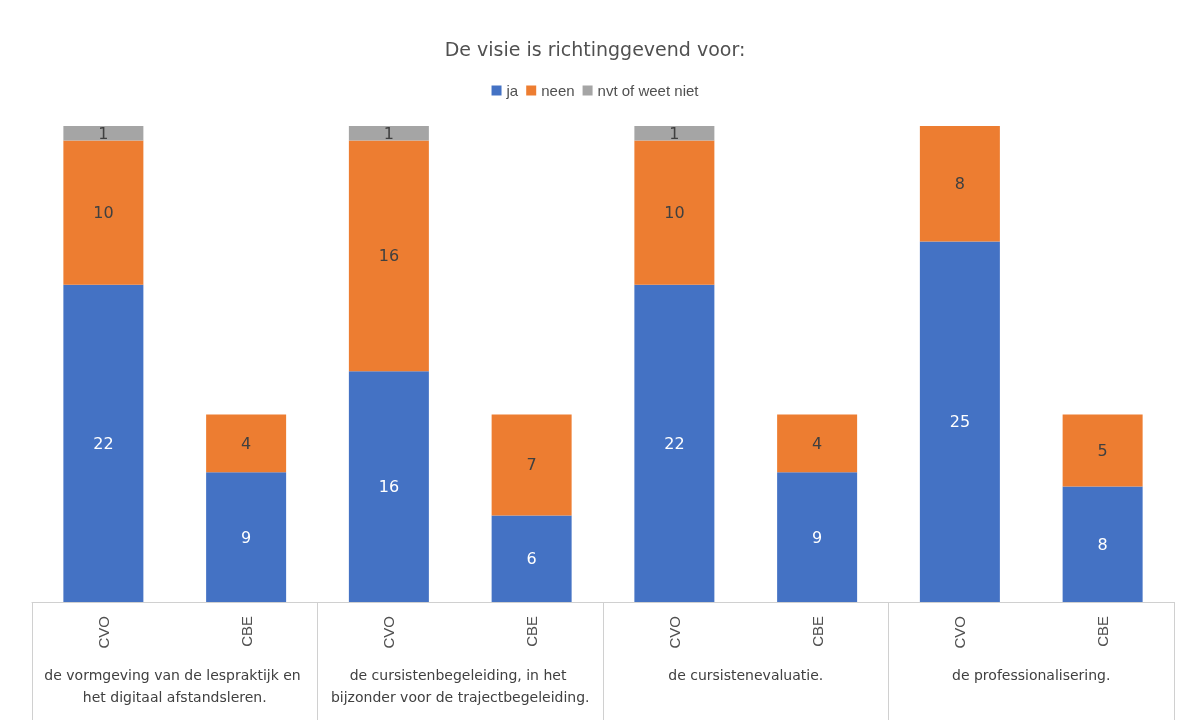  What do you see at coordinates (595, 48) in the screenshot?
I see `chart-title: De visie is richtinggevend voor:` at bounding box center [595, 48].